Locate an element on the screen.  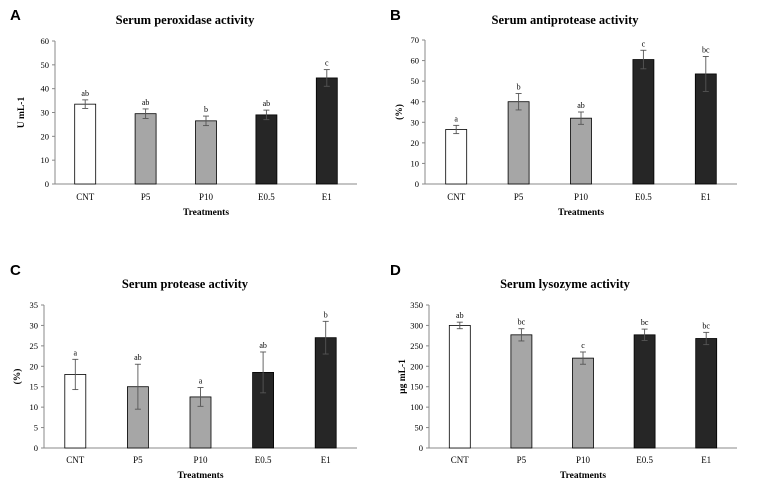
y-axis-label: µg mL-1 is located at coordinates (403, 376).